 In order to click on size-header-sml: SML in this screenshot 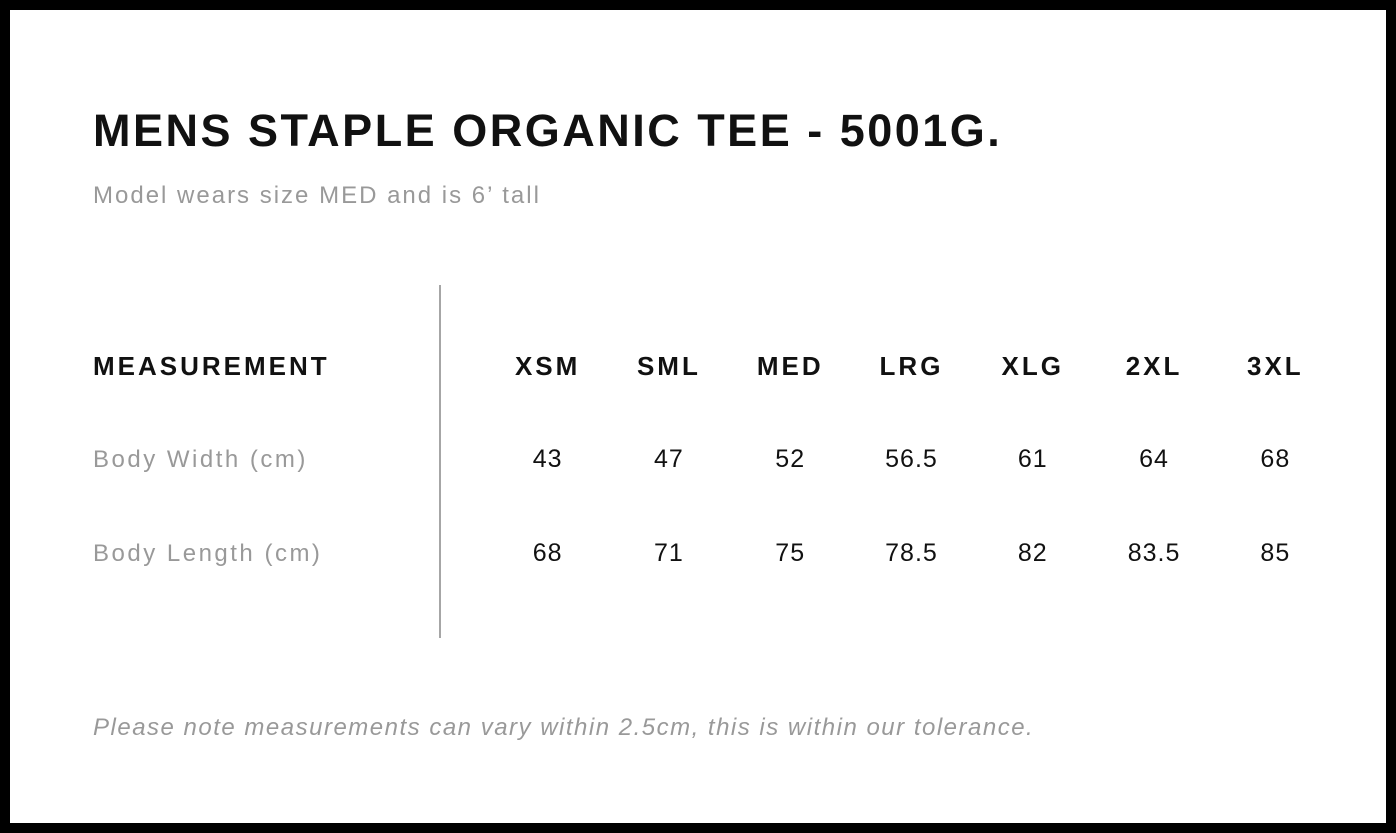, I will do `click(668, 366)`.